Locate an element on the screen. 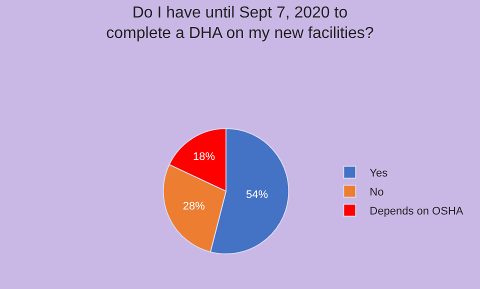  data-label: 18% is located at coordinates (204, 156).